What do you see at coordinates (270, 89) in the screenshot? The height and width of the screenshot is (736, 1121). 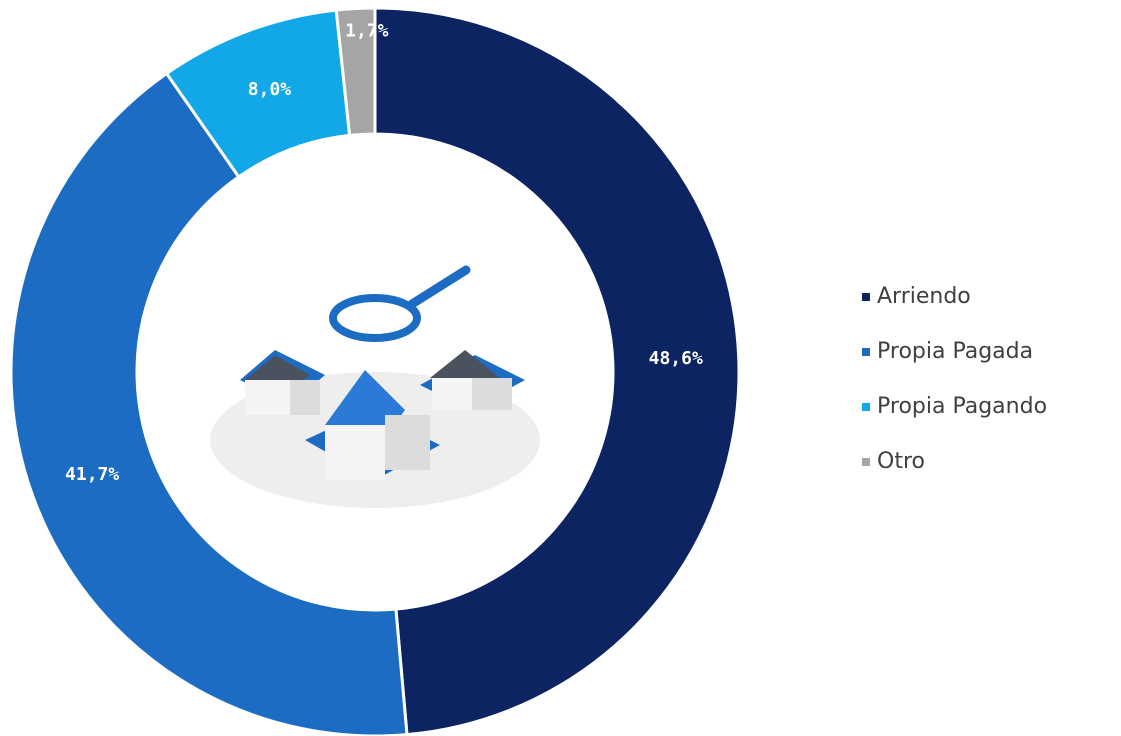 I see `value-label: 8,0%` at bounding box center [270, 89].